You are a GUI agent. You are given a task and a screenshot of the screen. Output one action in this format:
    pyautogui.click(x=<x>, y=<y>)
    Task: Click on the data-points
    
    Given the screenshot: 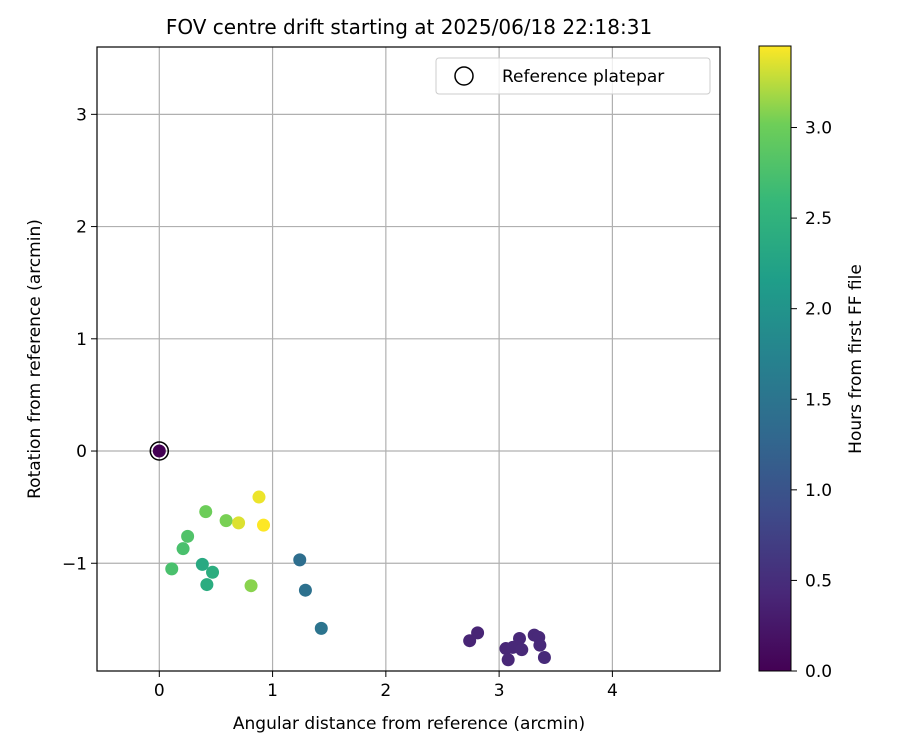 What is the action you would take?
    pyautogui.click(x=350, y=554)
    